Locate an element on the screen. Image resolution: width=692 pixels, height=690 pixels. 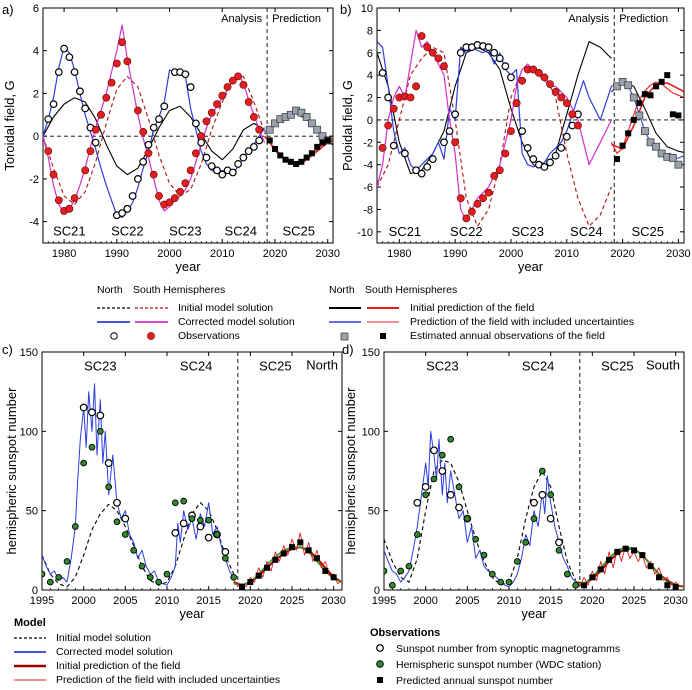
x-tick-label: 2000 is located at coordinates (169, 254).